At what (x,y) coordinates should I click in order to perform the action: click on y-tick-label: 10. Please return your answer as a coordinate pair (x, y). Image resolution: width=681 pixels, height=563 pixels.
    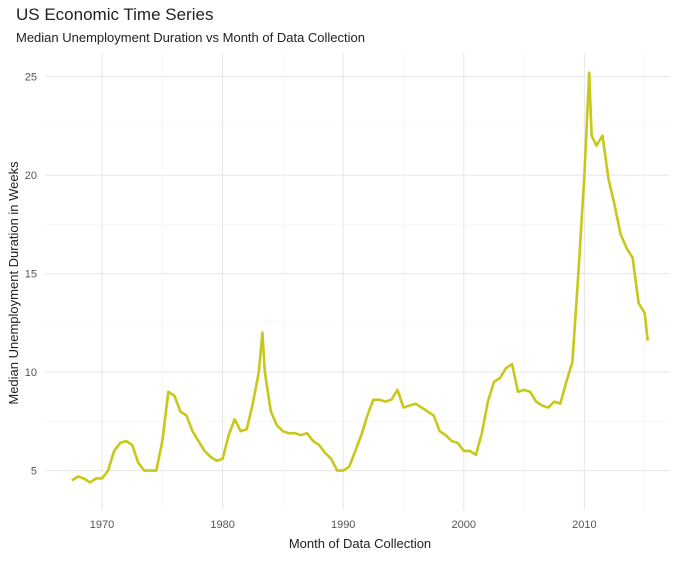
    Looking at the image, I should click on (31, 373).